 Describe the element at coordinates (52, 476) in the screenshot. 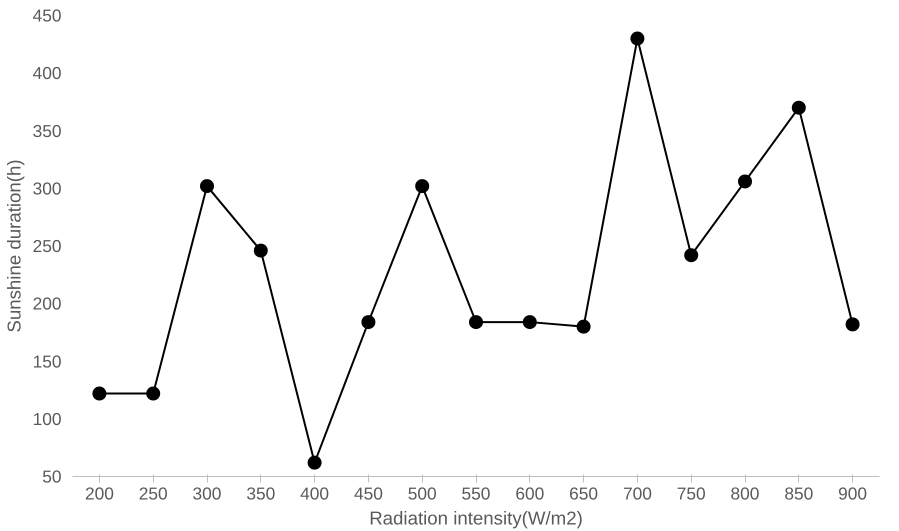

I see `y-tick-label: 50` at that location.